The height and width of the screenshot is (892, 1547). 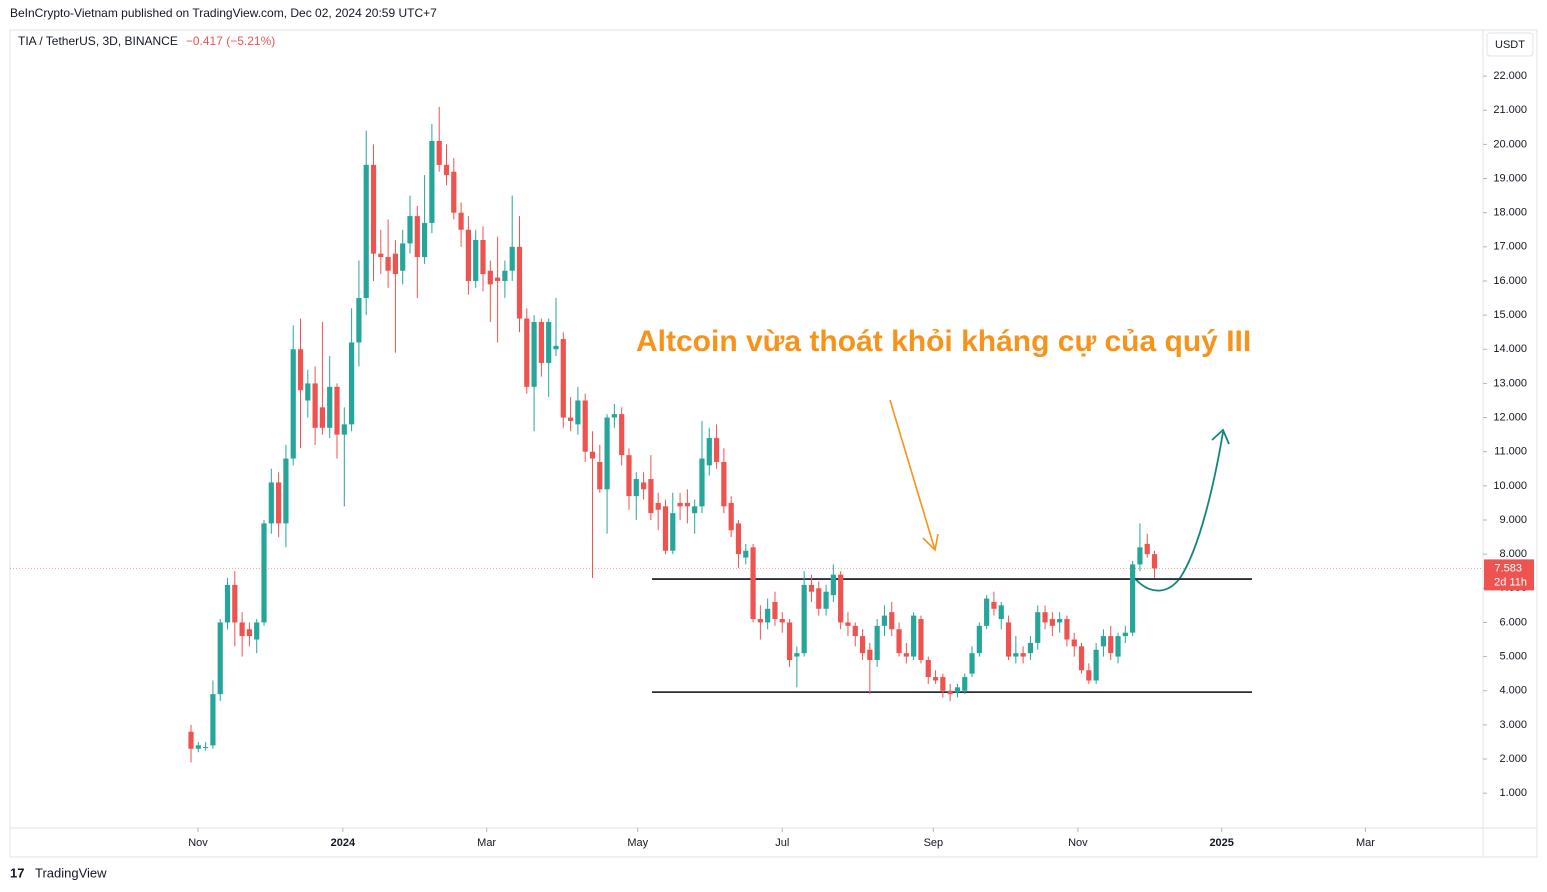 What do you see at coordinates (1509, 575) in the screenshot?
I see `price-label-box` at bounding box center [1509, 575].